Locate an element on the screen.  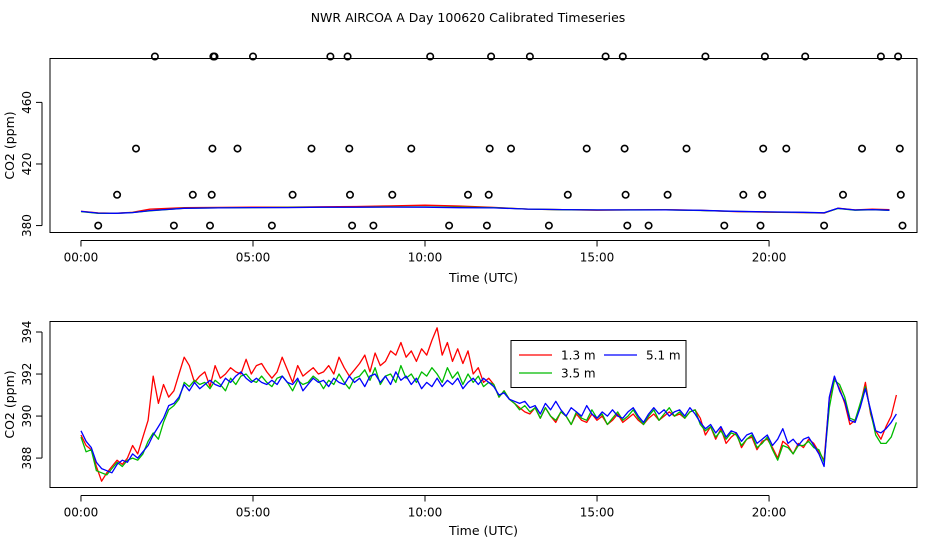
top-series-line-5-1-m is located at coordinates (485, 210).